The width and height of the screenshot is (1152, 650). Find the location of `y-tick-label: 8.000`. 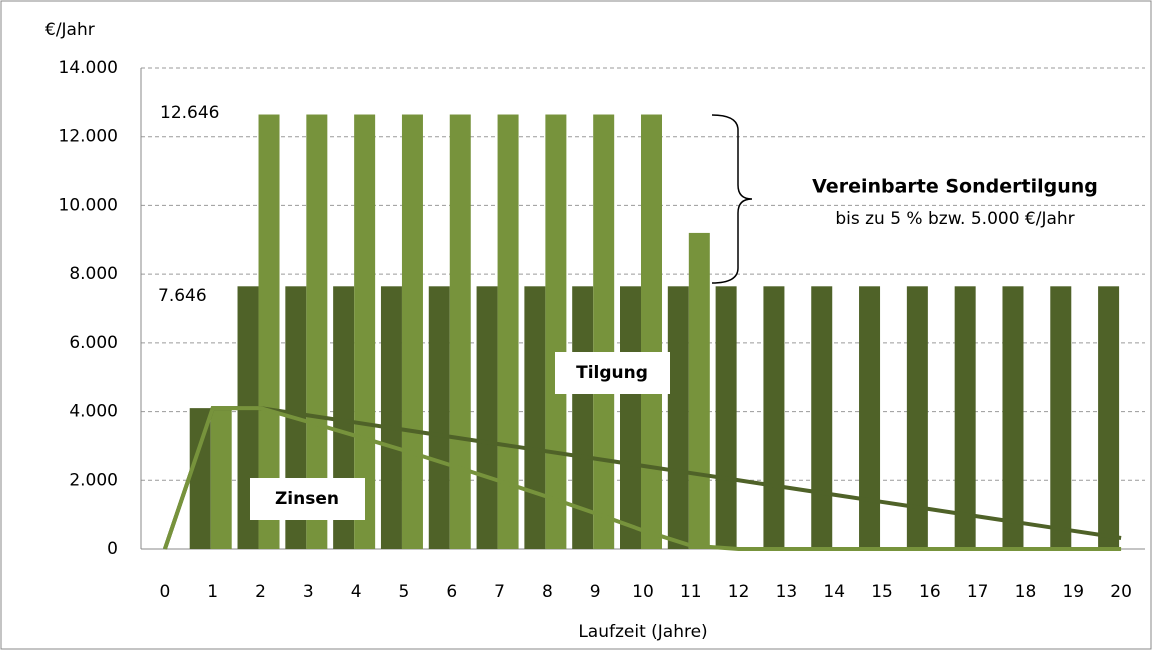

y-tick-label: 8.000 is located at coordinates (93, 274).